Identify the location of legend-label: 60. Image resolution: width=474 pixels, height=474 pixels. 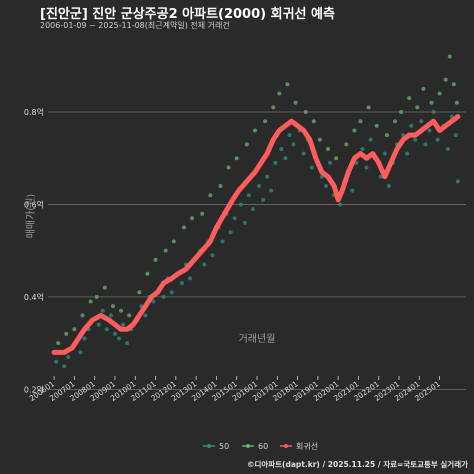
(263, 446).